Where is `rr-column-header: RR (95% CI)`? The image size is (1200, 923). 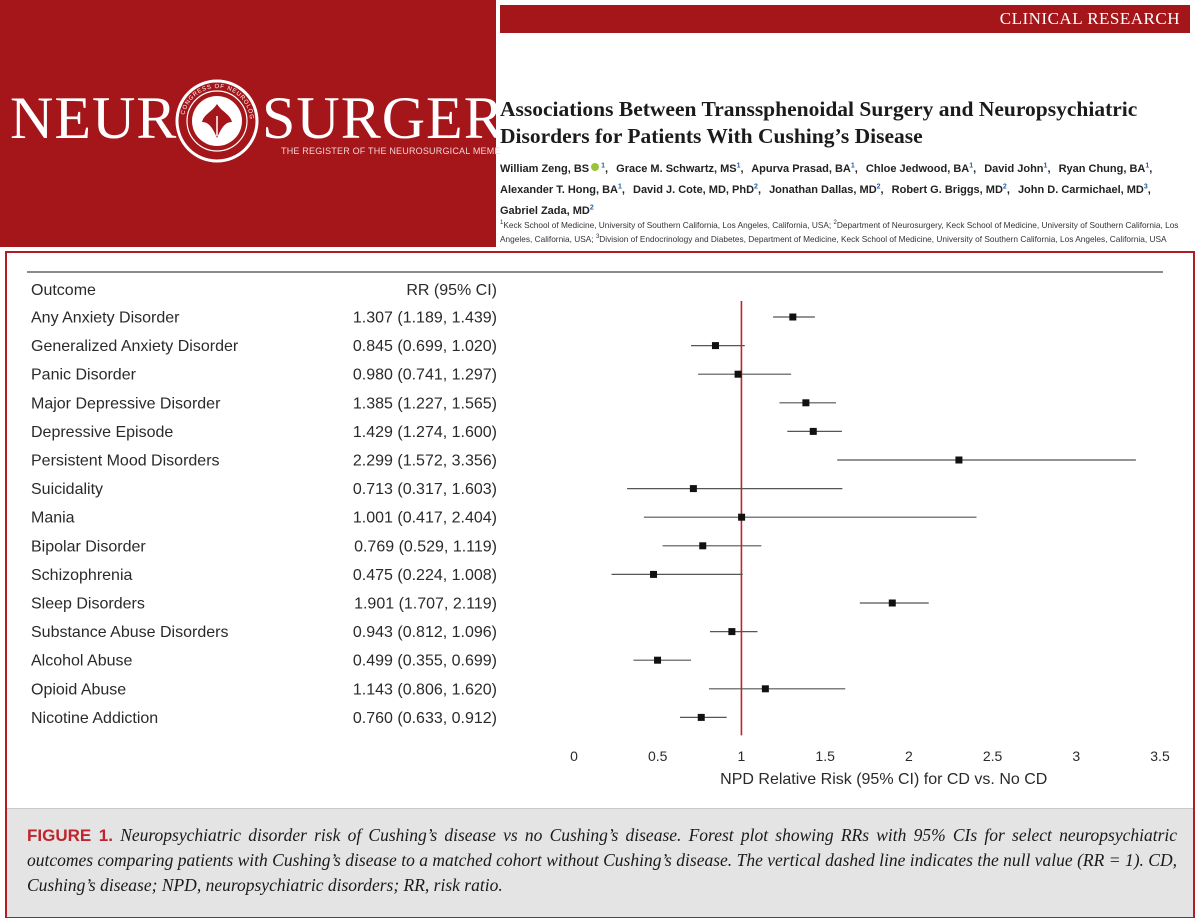
rr-column-header: RR (95% CI) is located at coordinates (451, 290).